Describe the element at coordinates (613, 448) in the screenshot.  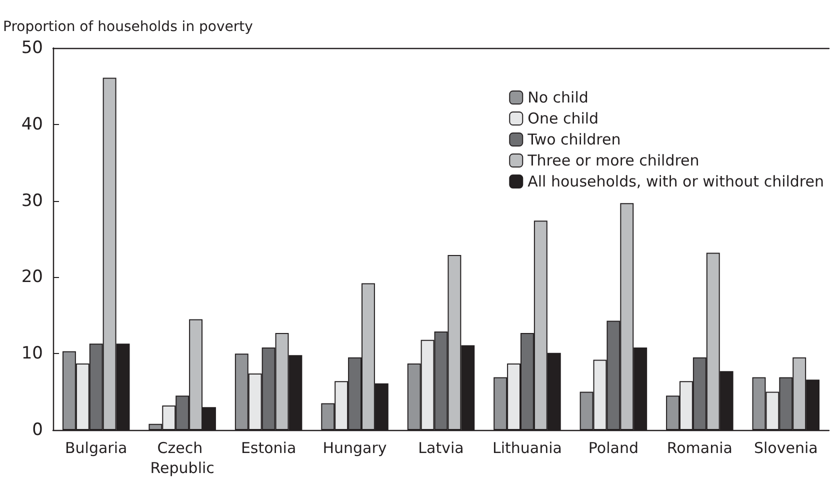
I see `x-tick-label: Poland` at that location.